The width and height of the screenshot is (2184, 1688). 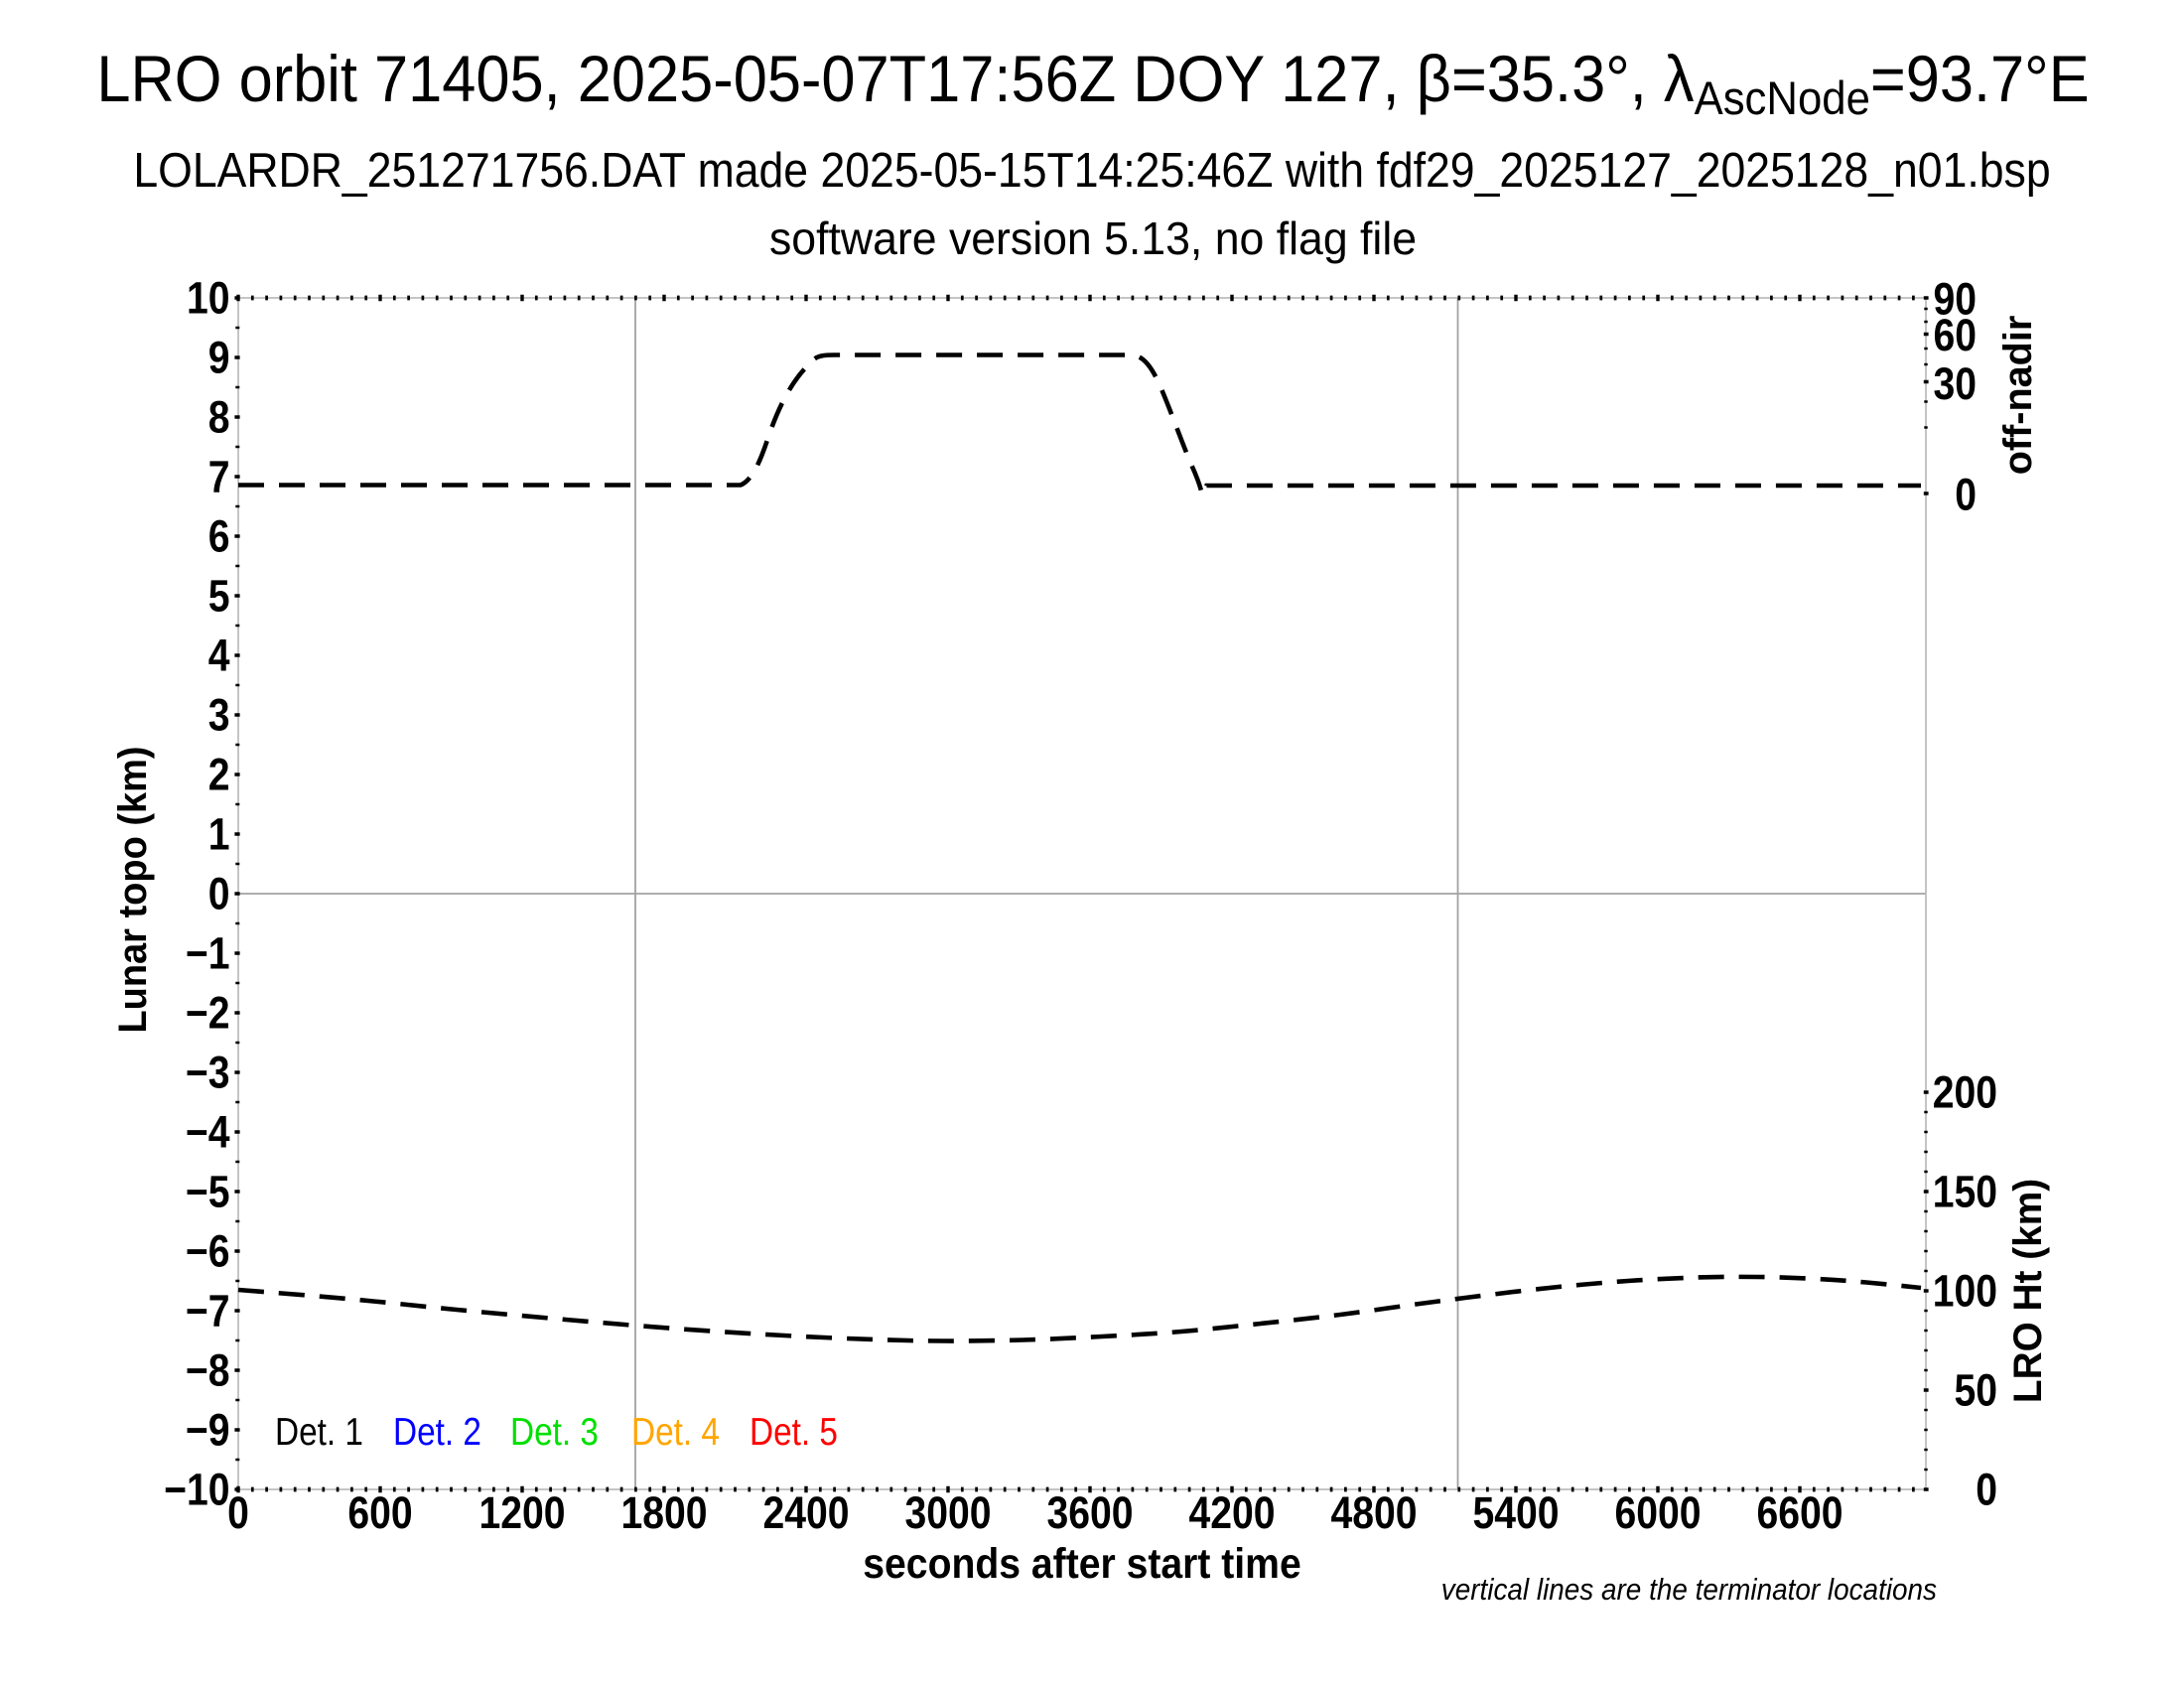 What do you see at coordinates (379, 1512) in the screenshot?
I see `svg-text: 600` at bounding box center [379, 1512].